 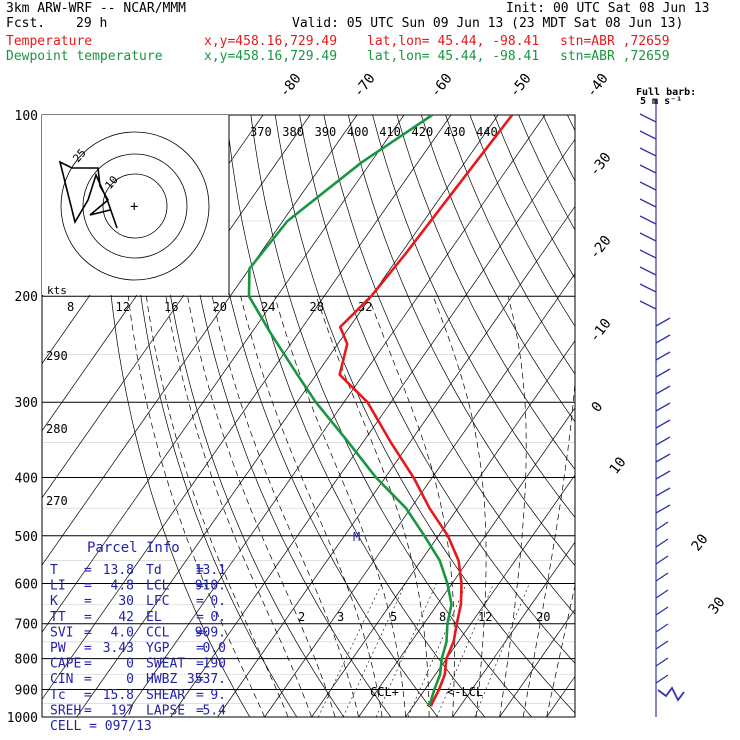 I want to click on parcel-key: YGP, so click(x=158, y=648).